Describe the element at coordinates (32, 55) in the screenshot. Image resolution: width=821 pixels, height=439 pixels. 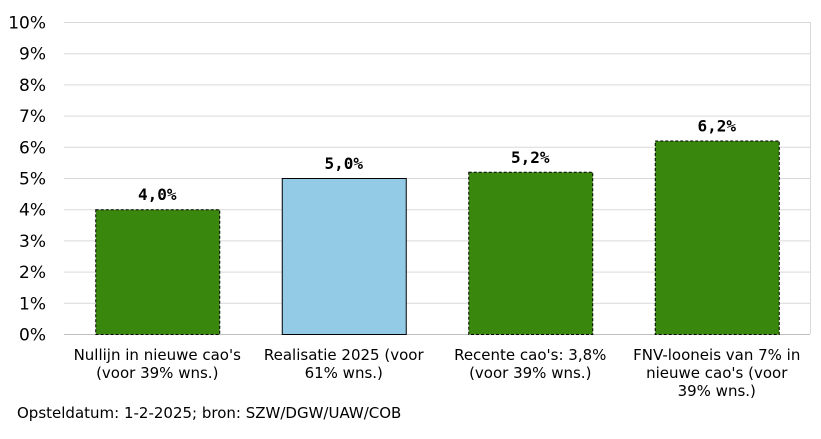
I see `y-tick-label: 9%` at that location.